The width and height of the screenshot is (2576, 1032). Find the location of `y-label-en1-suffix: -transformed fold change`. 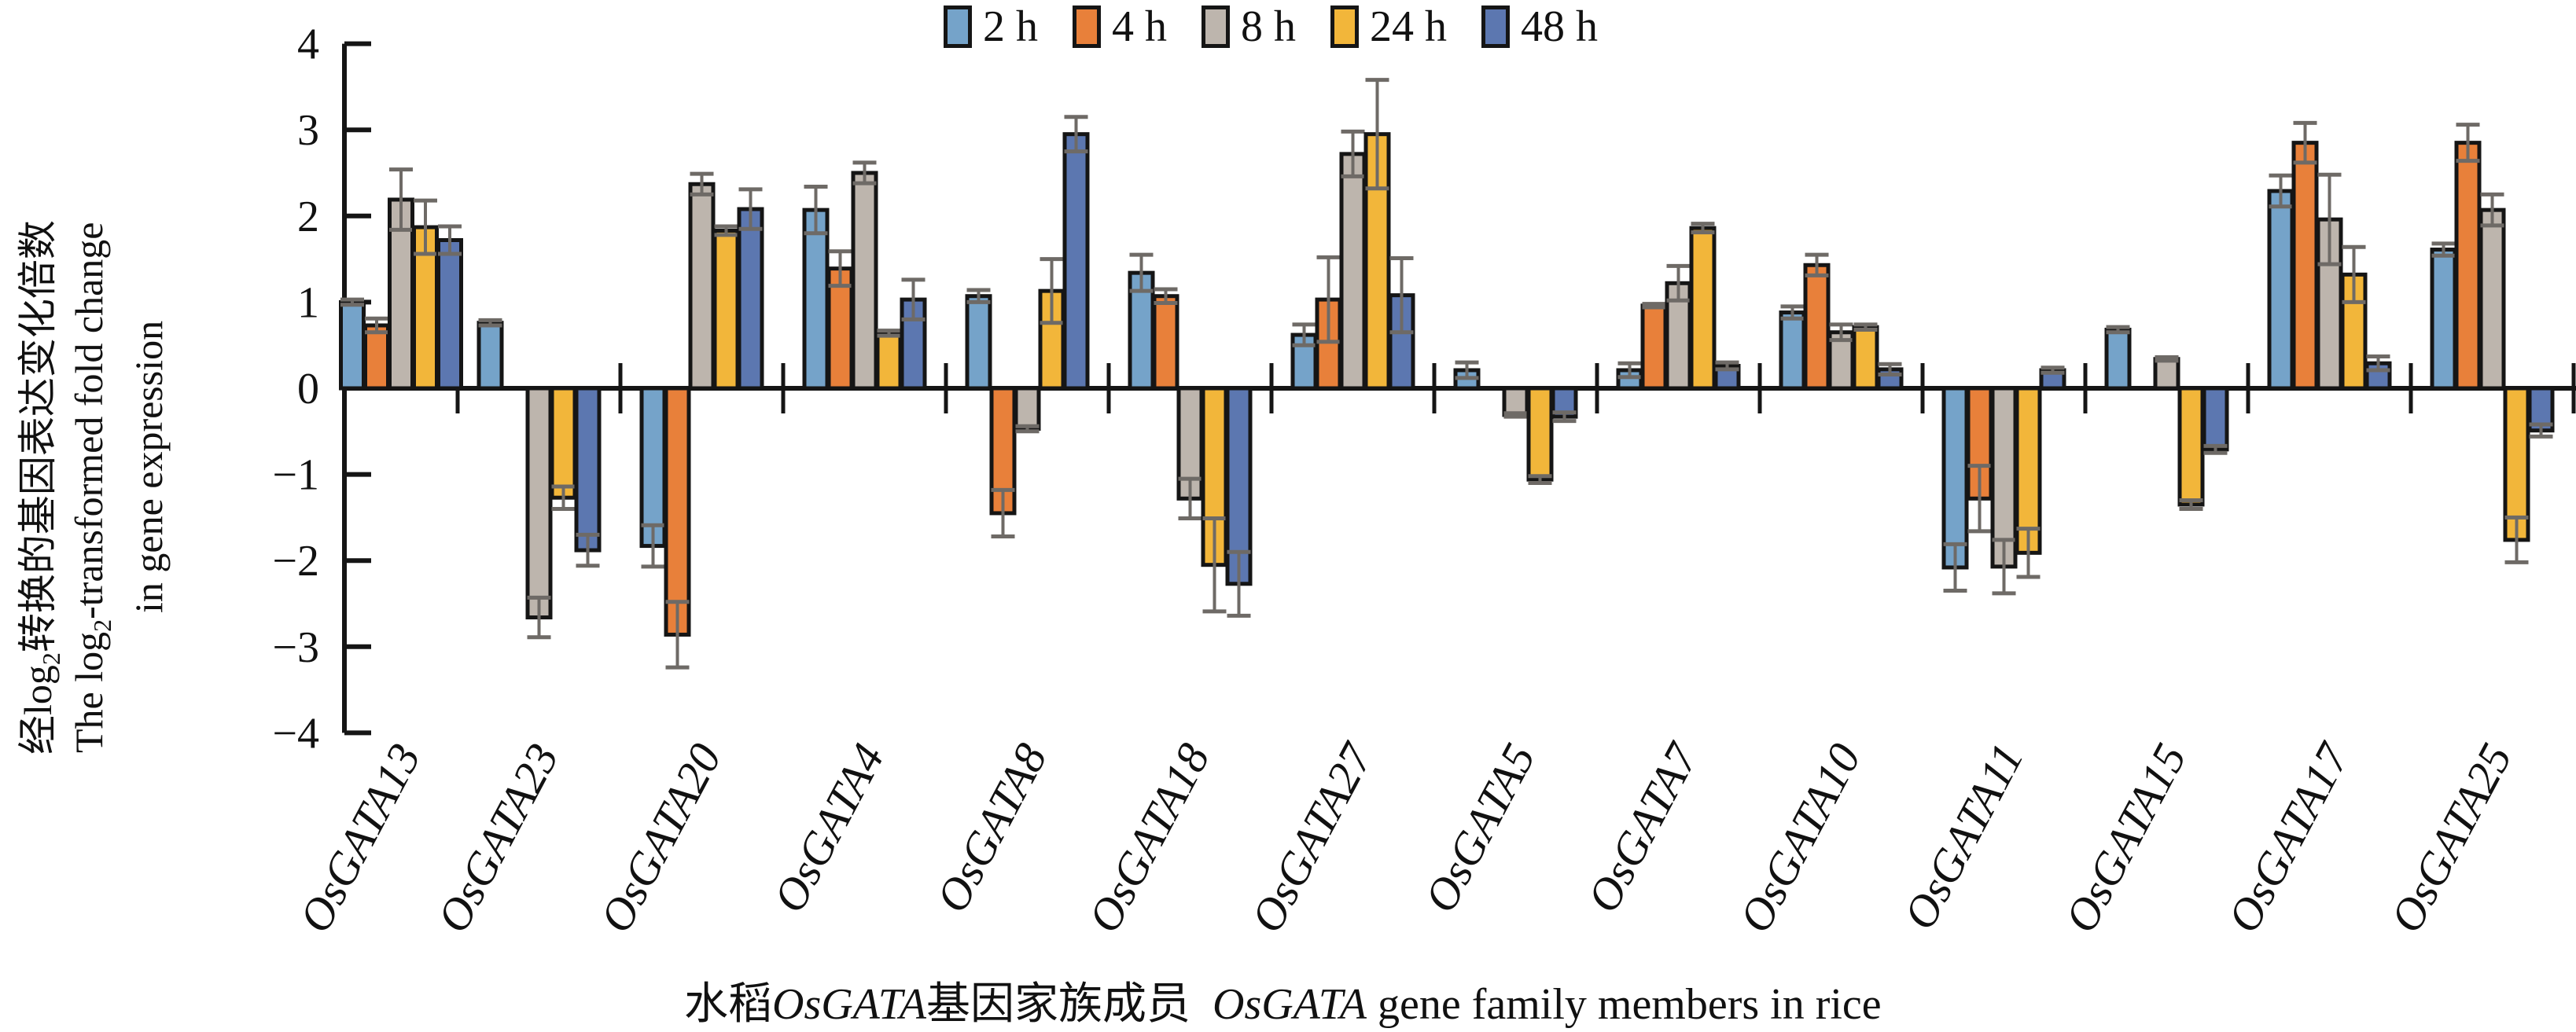

y-label-en1-suffix: -transformed fold change is located at coordinates (89, 420).